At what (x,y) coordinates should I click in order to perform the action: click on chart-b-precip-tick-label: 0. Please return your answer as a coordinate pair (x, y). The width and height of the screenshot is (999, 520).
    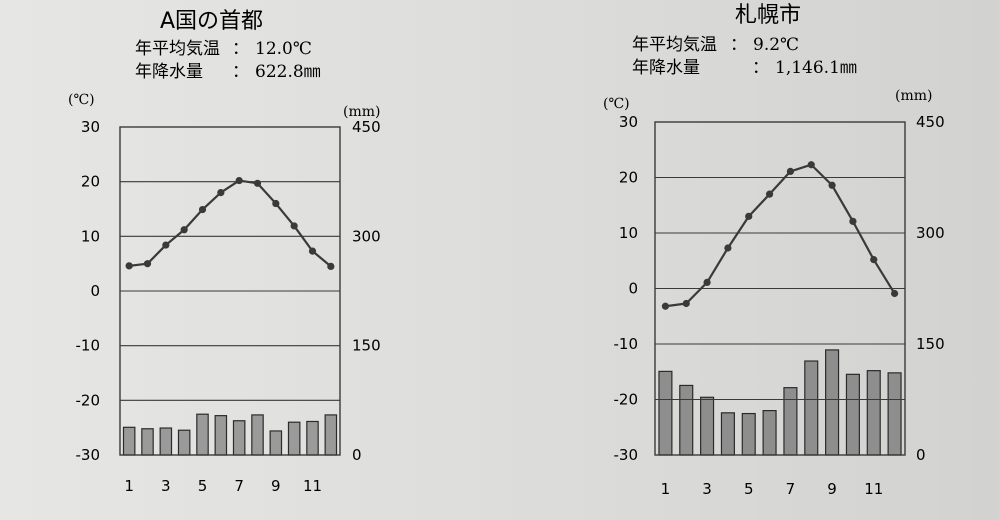
    Looking at the image, I should click on (921, 455).